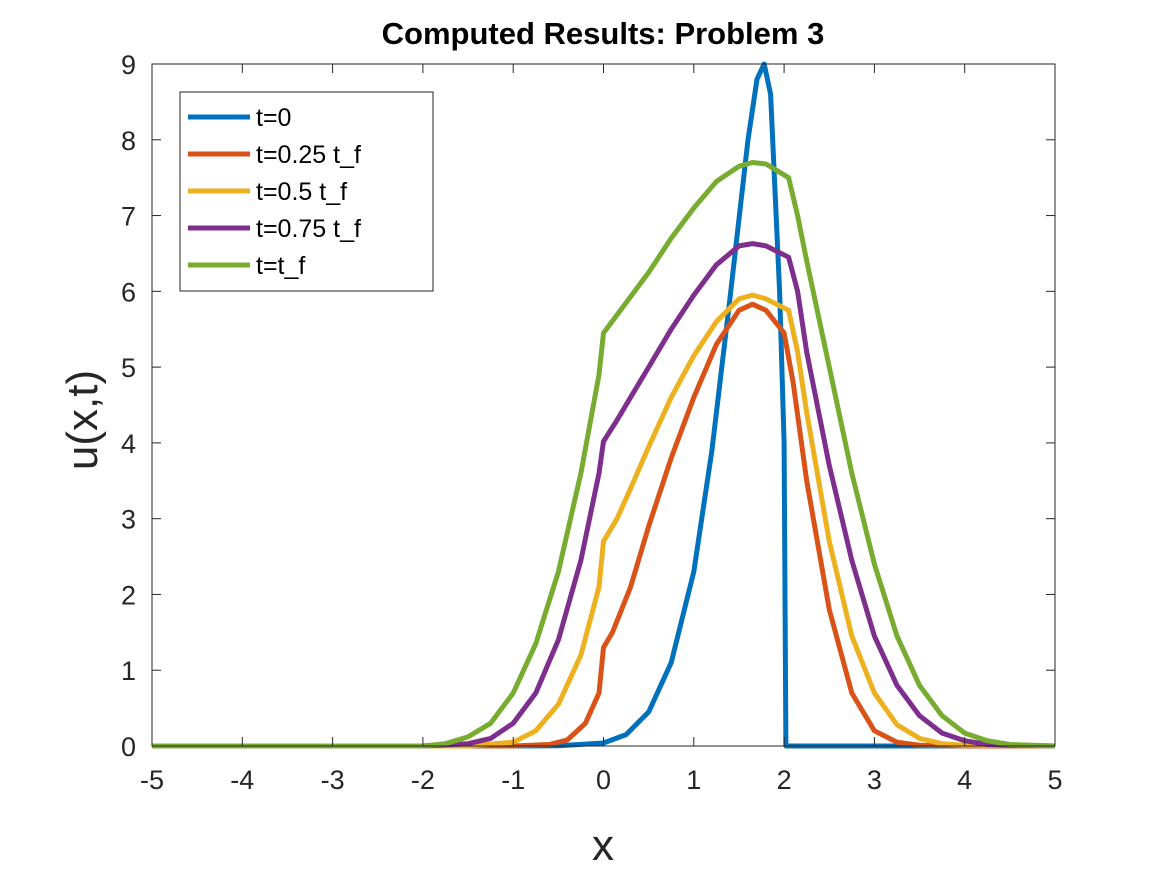 The width and height of the screenshot is (1167, 875). I want to click on legend-label-0: t=0, so click(273, 118).